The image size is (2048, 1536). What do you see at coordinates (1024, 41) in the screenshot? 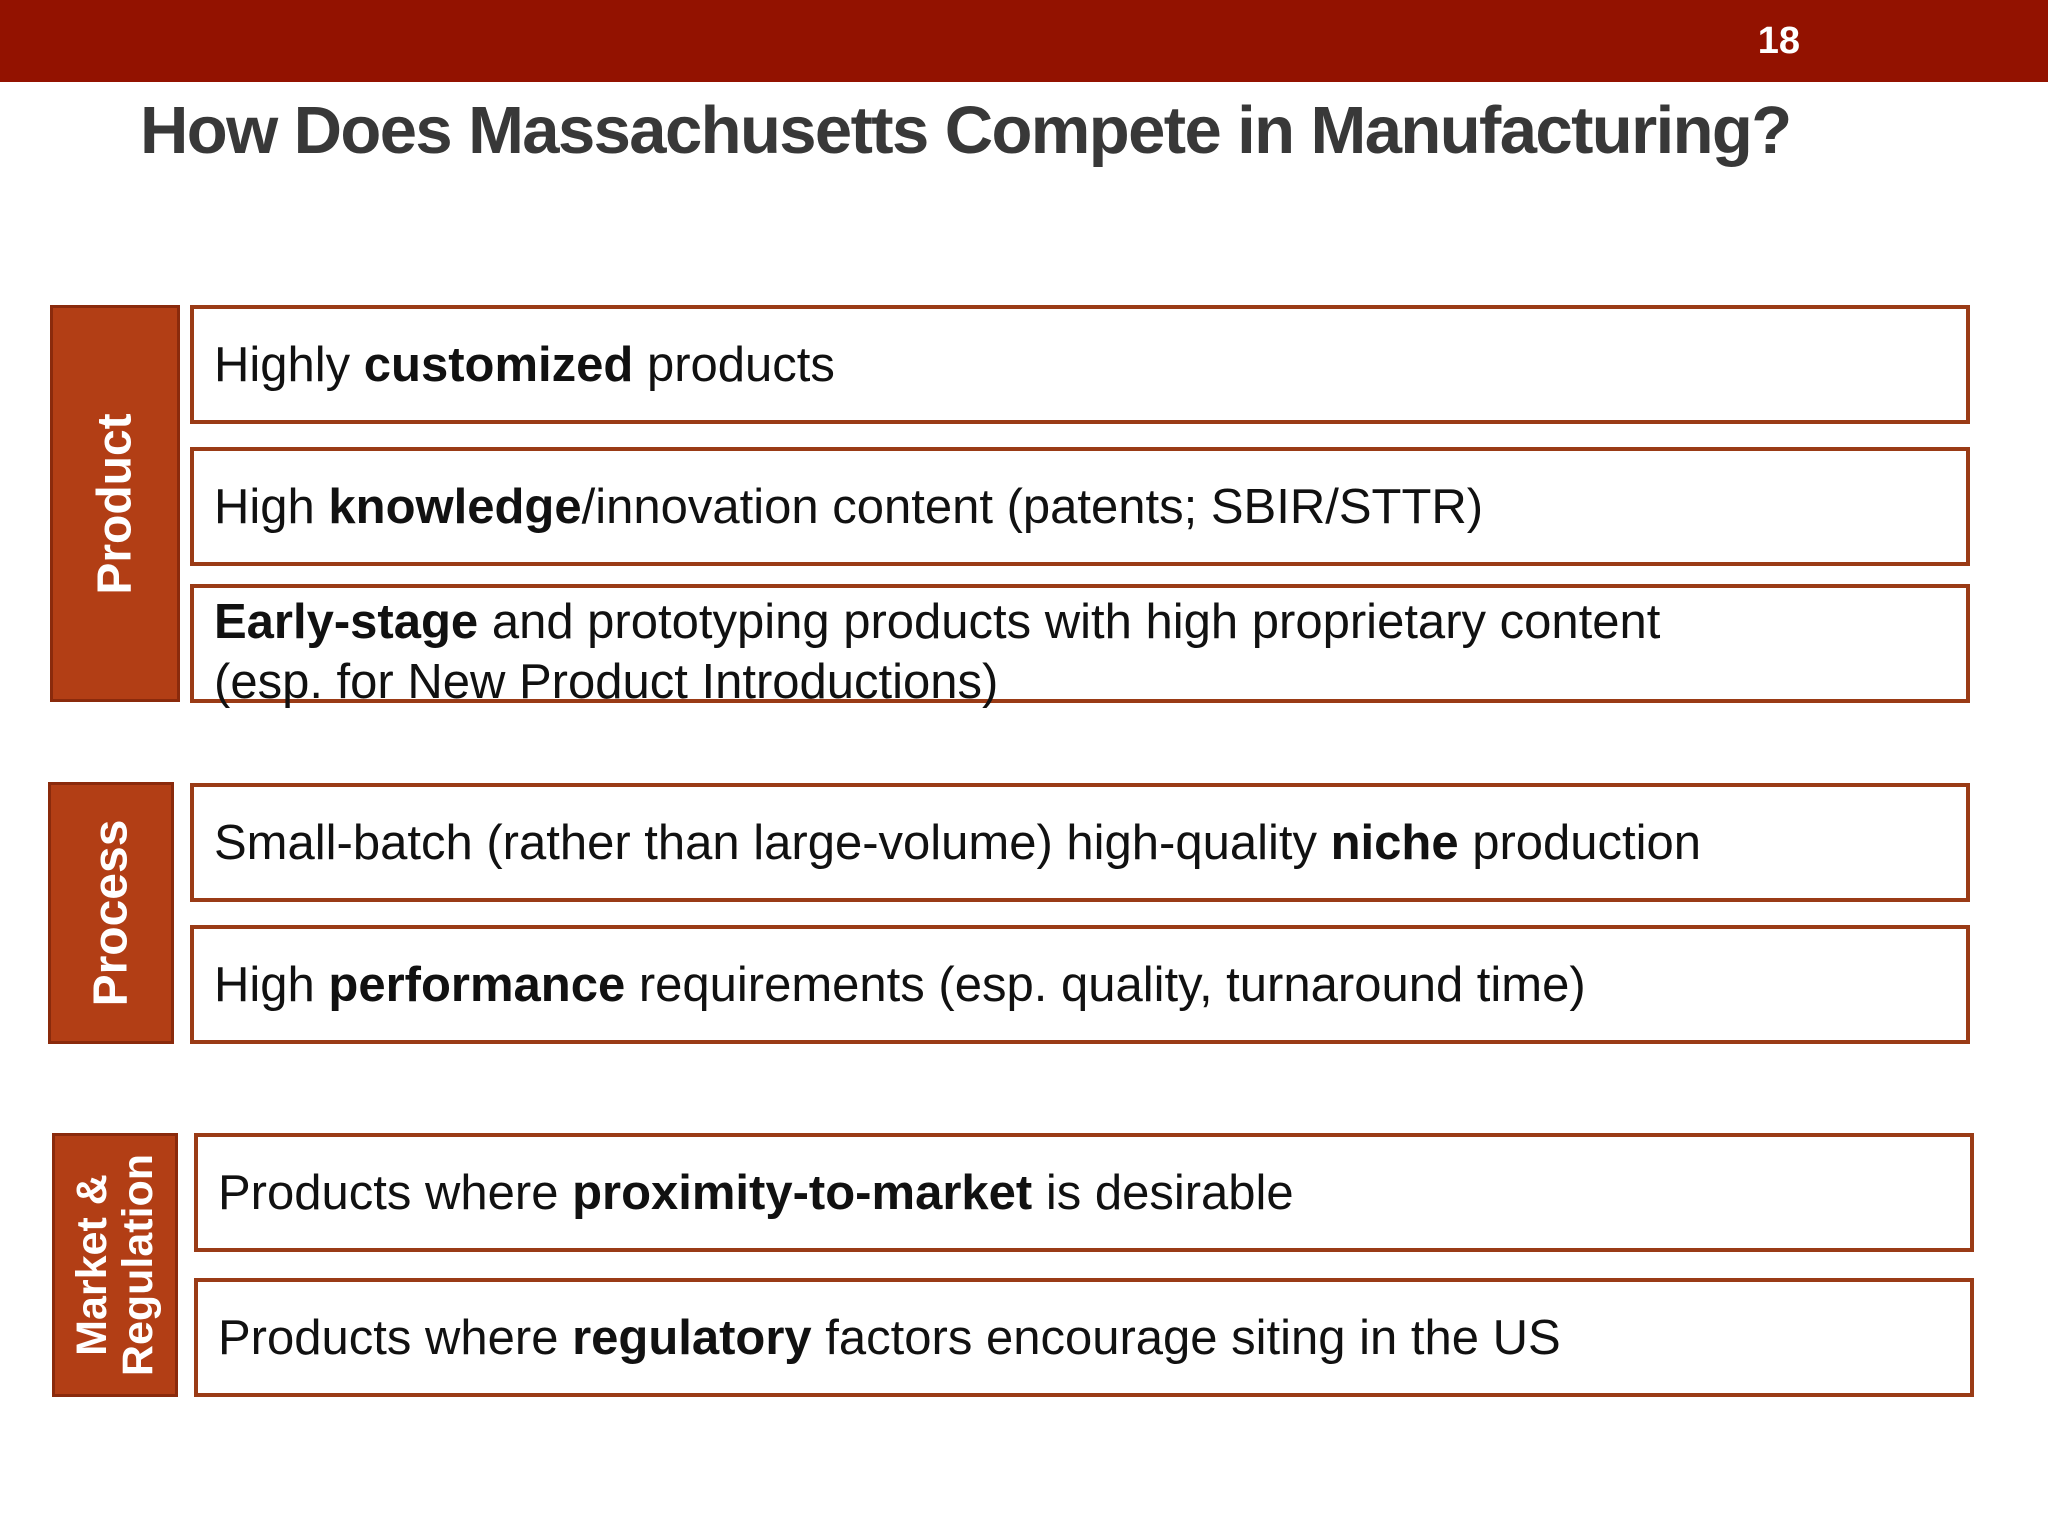
I see `header-bar: 18` at bounding box center [1024, 41].